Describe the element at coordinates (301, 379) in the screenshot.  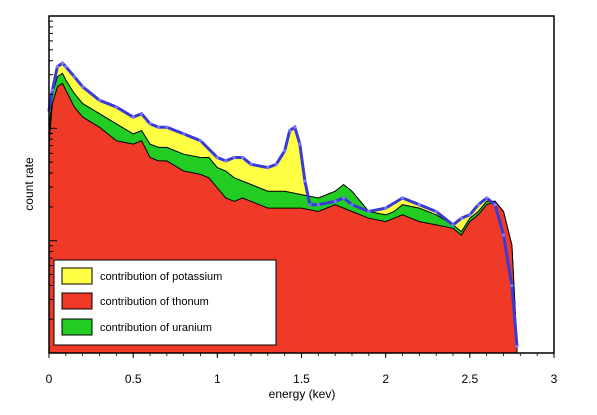
I see `x-tick-label: 1.5` at that location.